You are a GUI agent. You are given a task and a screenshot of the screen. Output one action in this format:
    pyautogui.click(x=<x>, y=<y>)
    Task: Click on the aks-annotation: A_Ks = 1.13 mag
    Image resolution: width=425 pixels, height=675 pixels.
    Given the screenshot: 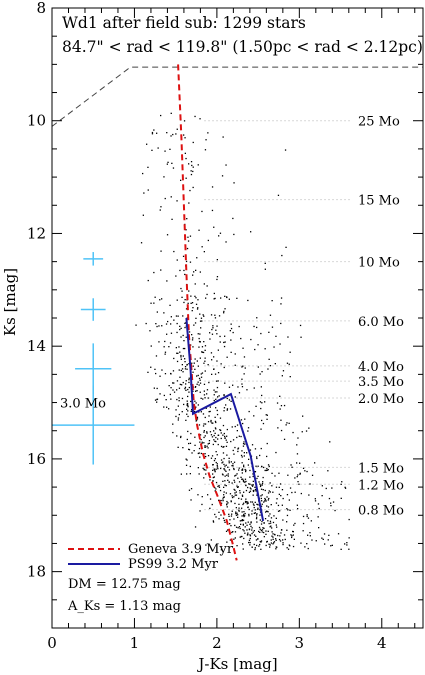 What is the action you would take?
    pyautogui.click(x=124, y=606)
    